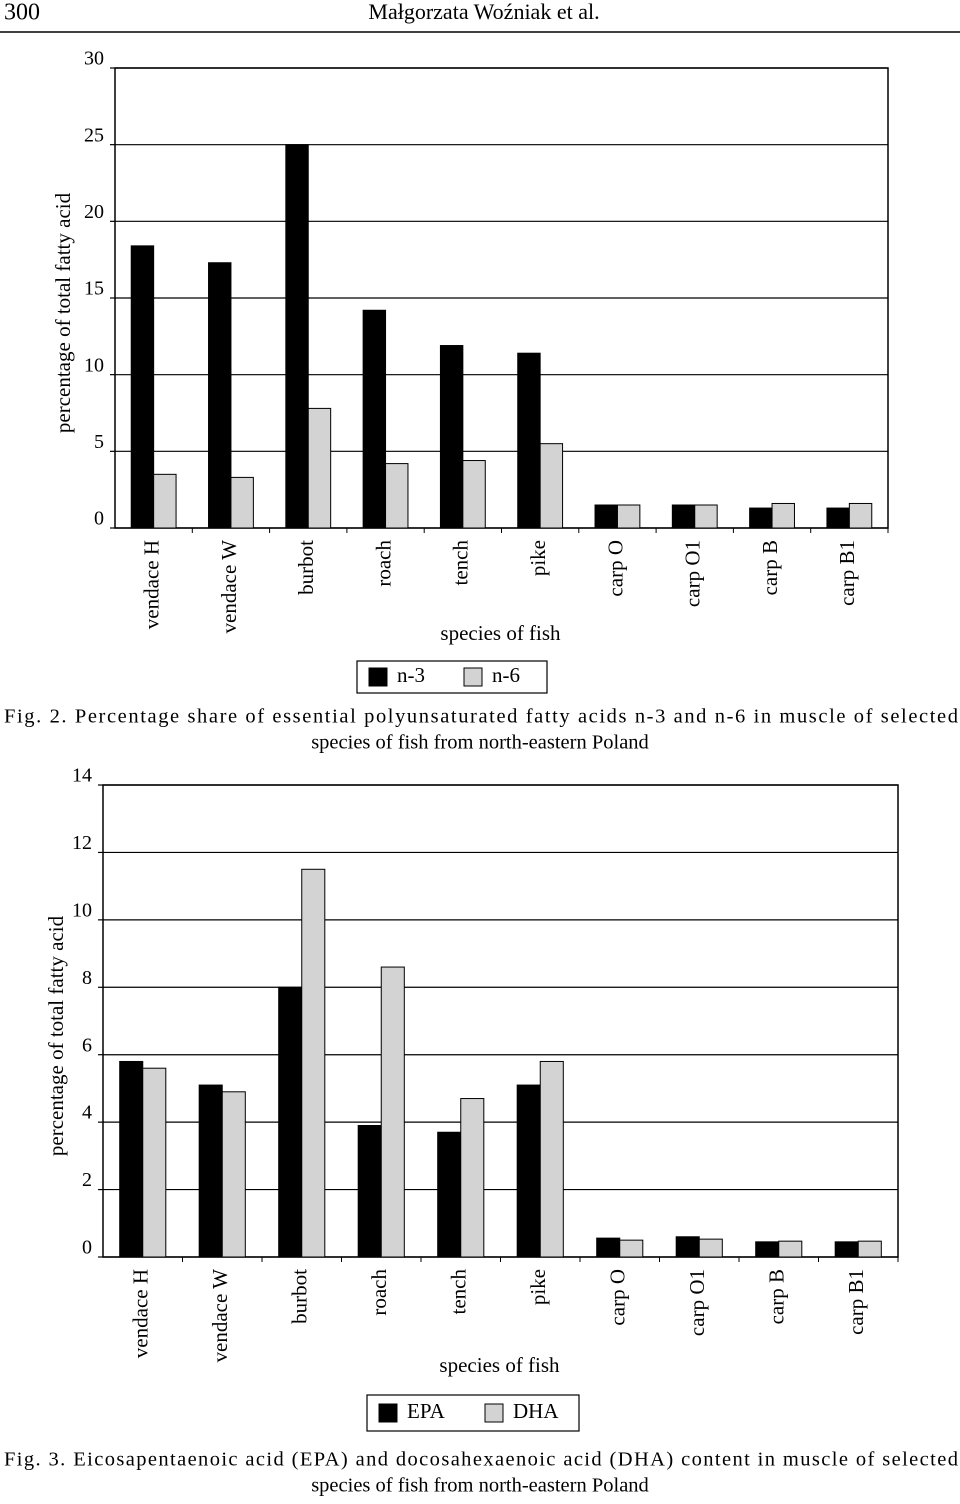 This screenshot has width=960, height=1504. Describe the element at coordinates (94, 212) in the screenshot. I see `y-tick-label: 20` at that location.